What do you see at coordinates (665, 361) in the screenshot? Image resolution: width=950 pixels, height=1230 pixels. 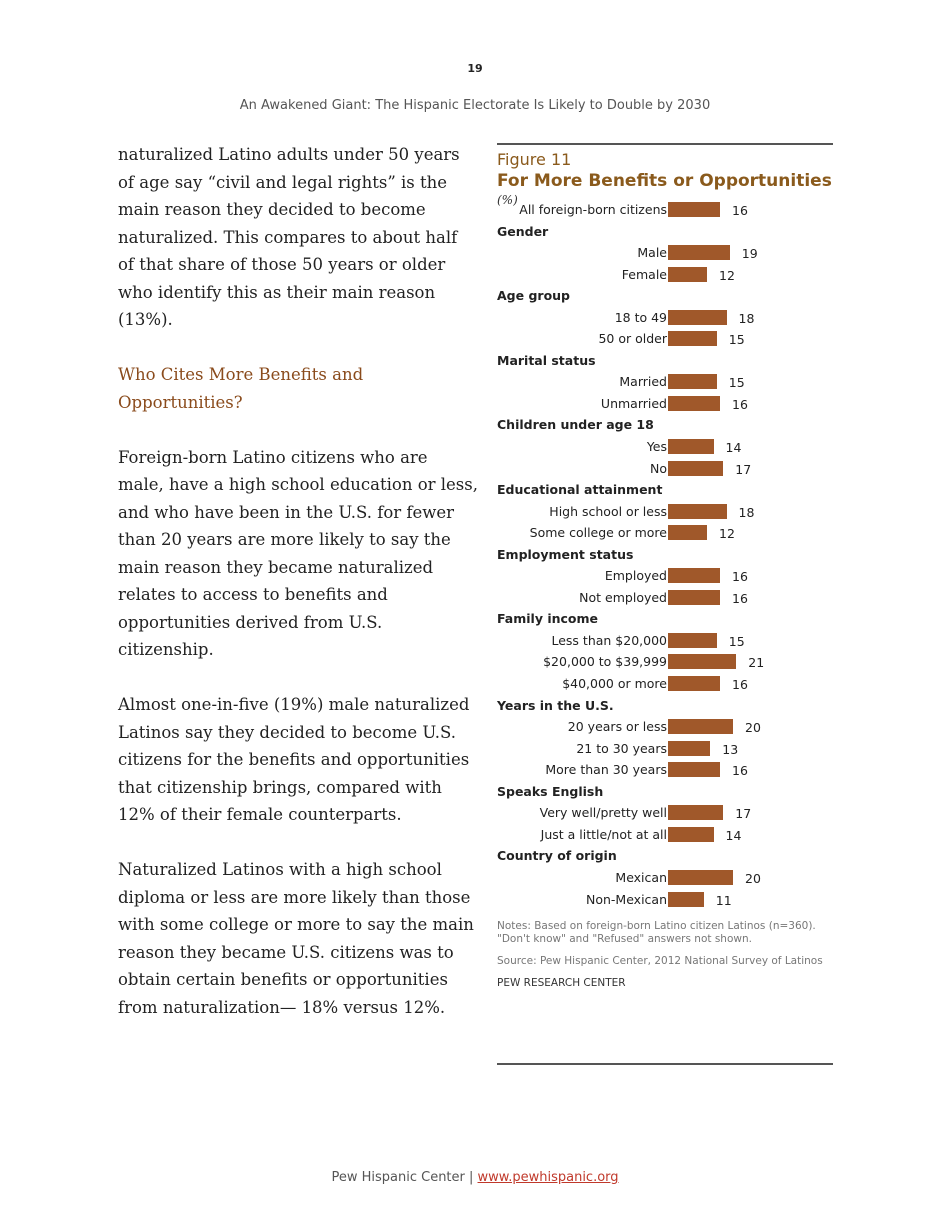 I see `category-header: Marital status` at bounding box center [665, 361].